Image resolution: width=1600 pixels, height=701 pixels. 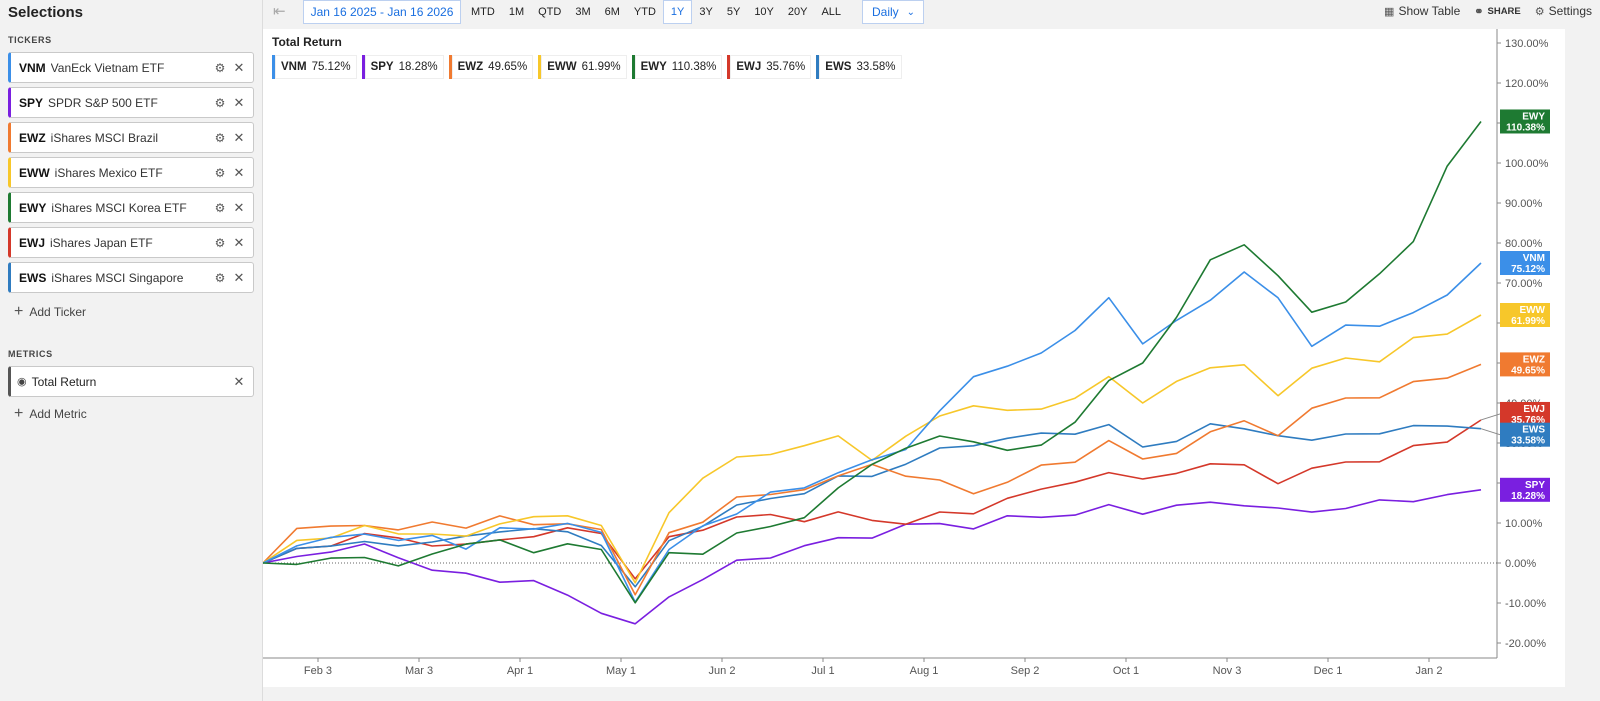 What do you see at coordinates (1528, 321) in the screenshot?
I see `end-tag-value: 61.99%` at bounding box center [1528, 321].